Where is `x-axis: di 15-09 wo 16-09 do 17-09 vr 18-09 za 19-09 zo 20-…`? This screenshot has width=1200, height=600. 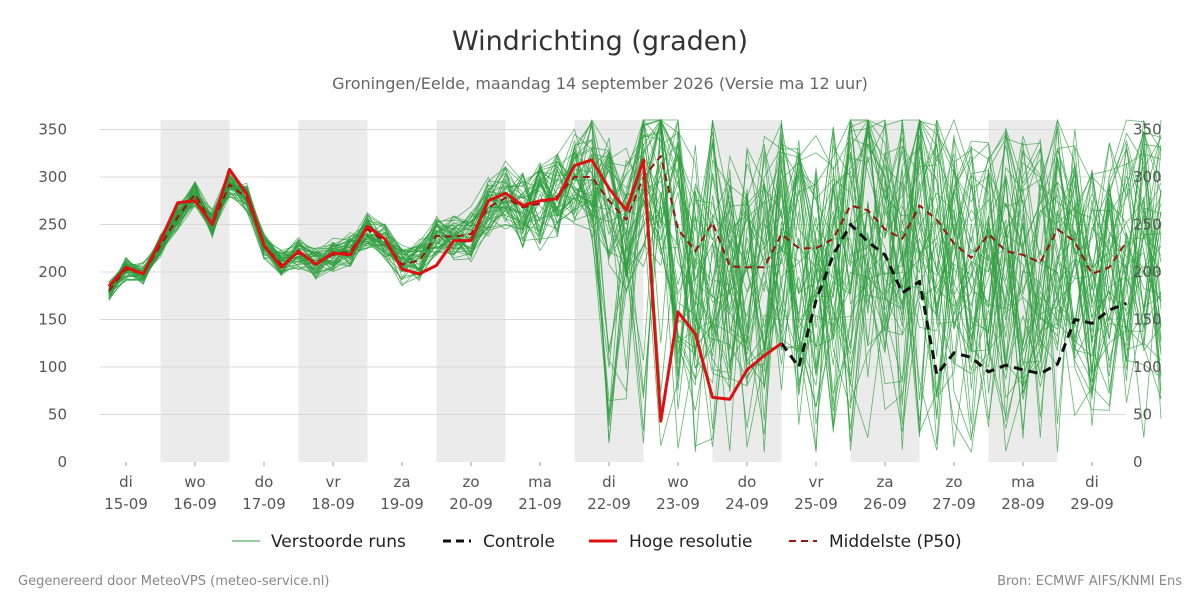 x-axis: di 15-09 wo 16-09 do 17-09 vr 18-09 za 19-09 zo 20-… is located at coordinates (609, 487).